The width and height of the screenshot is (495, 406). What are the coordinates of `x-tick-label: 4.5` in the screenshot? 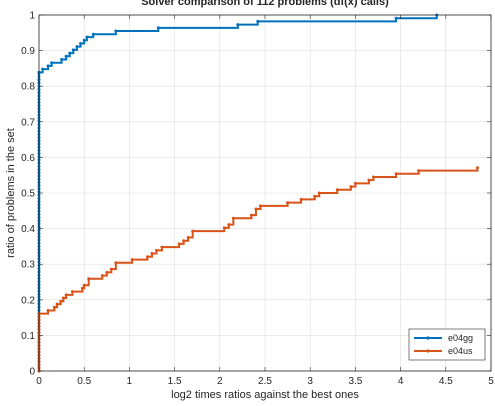 It's located at (446, 381).